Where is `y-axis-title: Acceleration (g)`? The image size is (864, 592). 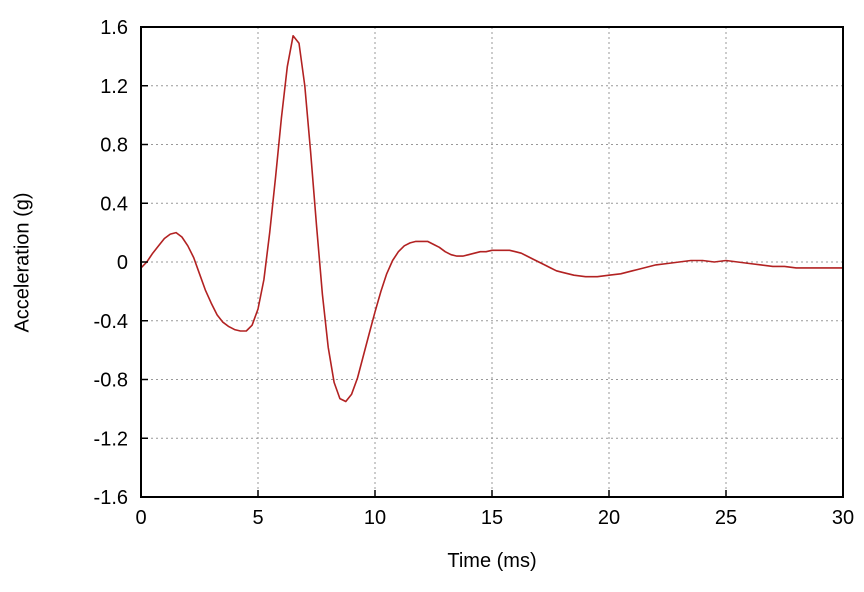 y-axis-title: Acceleration (g) is located at coordinates (23, 262).